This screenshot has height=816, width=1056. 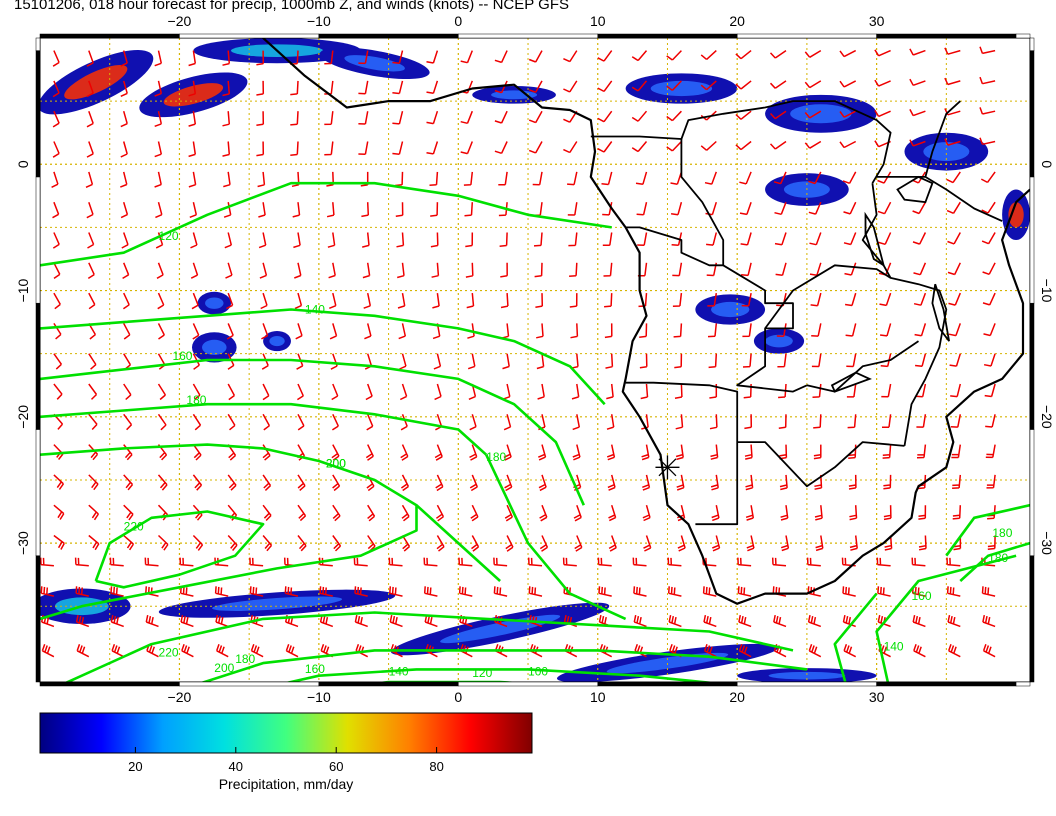 I want to click on contour-label: 180, so click(x=245, y=659).